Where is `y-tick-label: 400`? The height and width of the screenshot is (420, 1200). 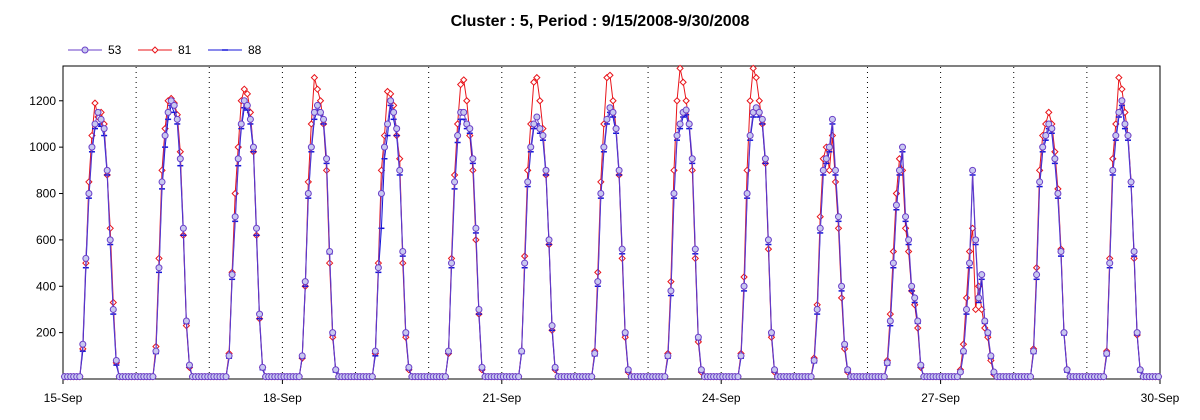
y-tick-label: 400 is located at coordinates (46, 286).